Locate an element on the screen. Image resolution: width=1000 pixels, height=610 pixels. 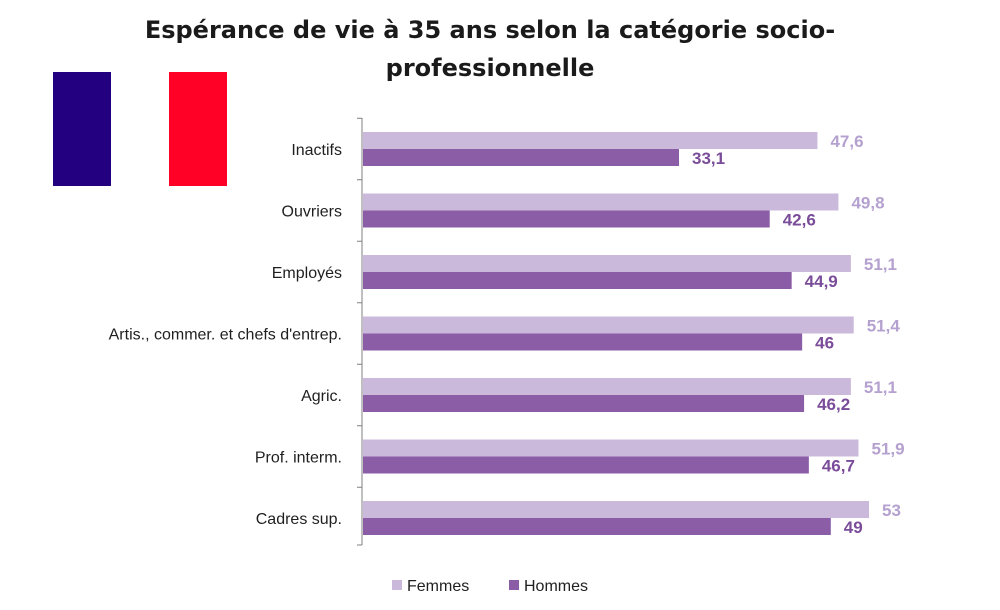
value-label-femmes: 51,4 is located at coordinates (884, 326).